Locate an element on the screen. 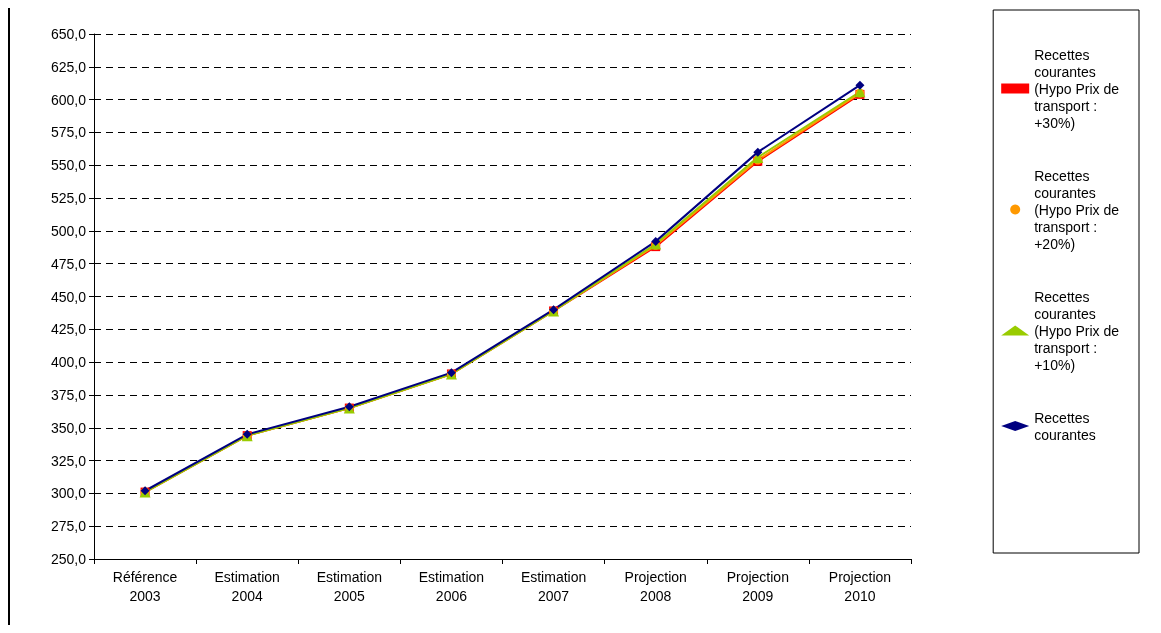 The image size is (1161, 633). y-tick-label: 475,0 is located at coordinates (68, 263).